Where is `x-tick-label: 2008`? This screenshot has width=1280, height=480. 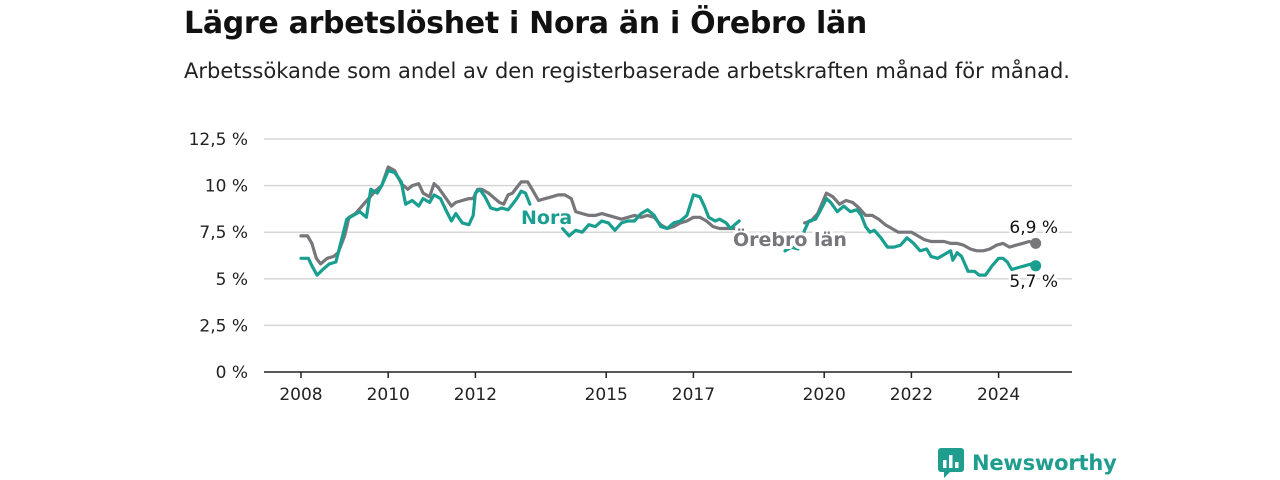
x-tick-label: 2008 is located at coordinates (300, 395).